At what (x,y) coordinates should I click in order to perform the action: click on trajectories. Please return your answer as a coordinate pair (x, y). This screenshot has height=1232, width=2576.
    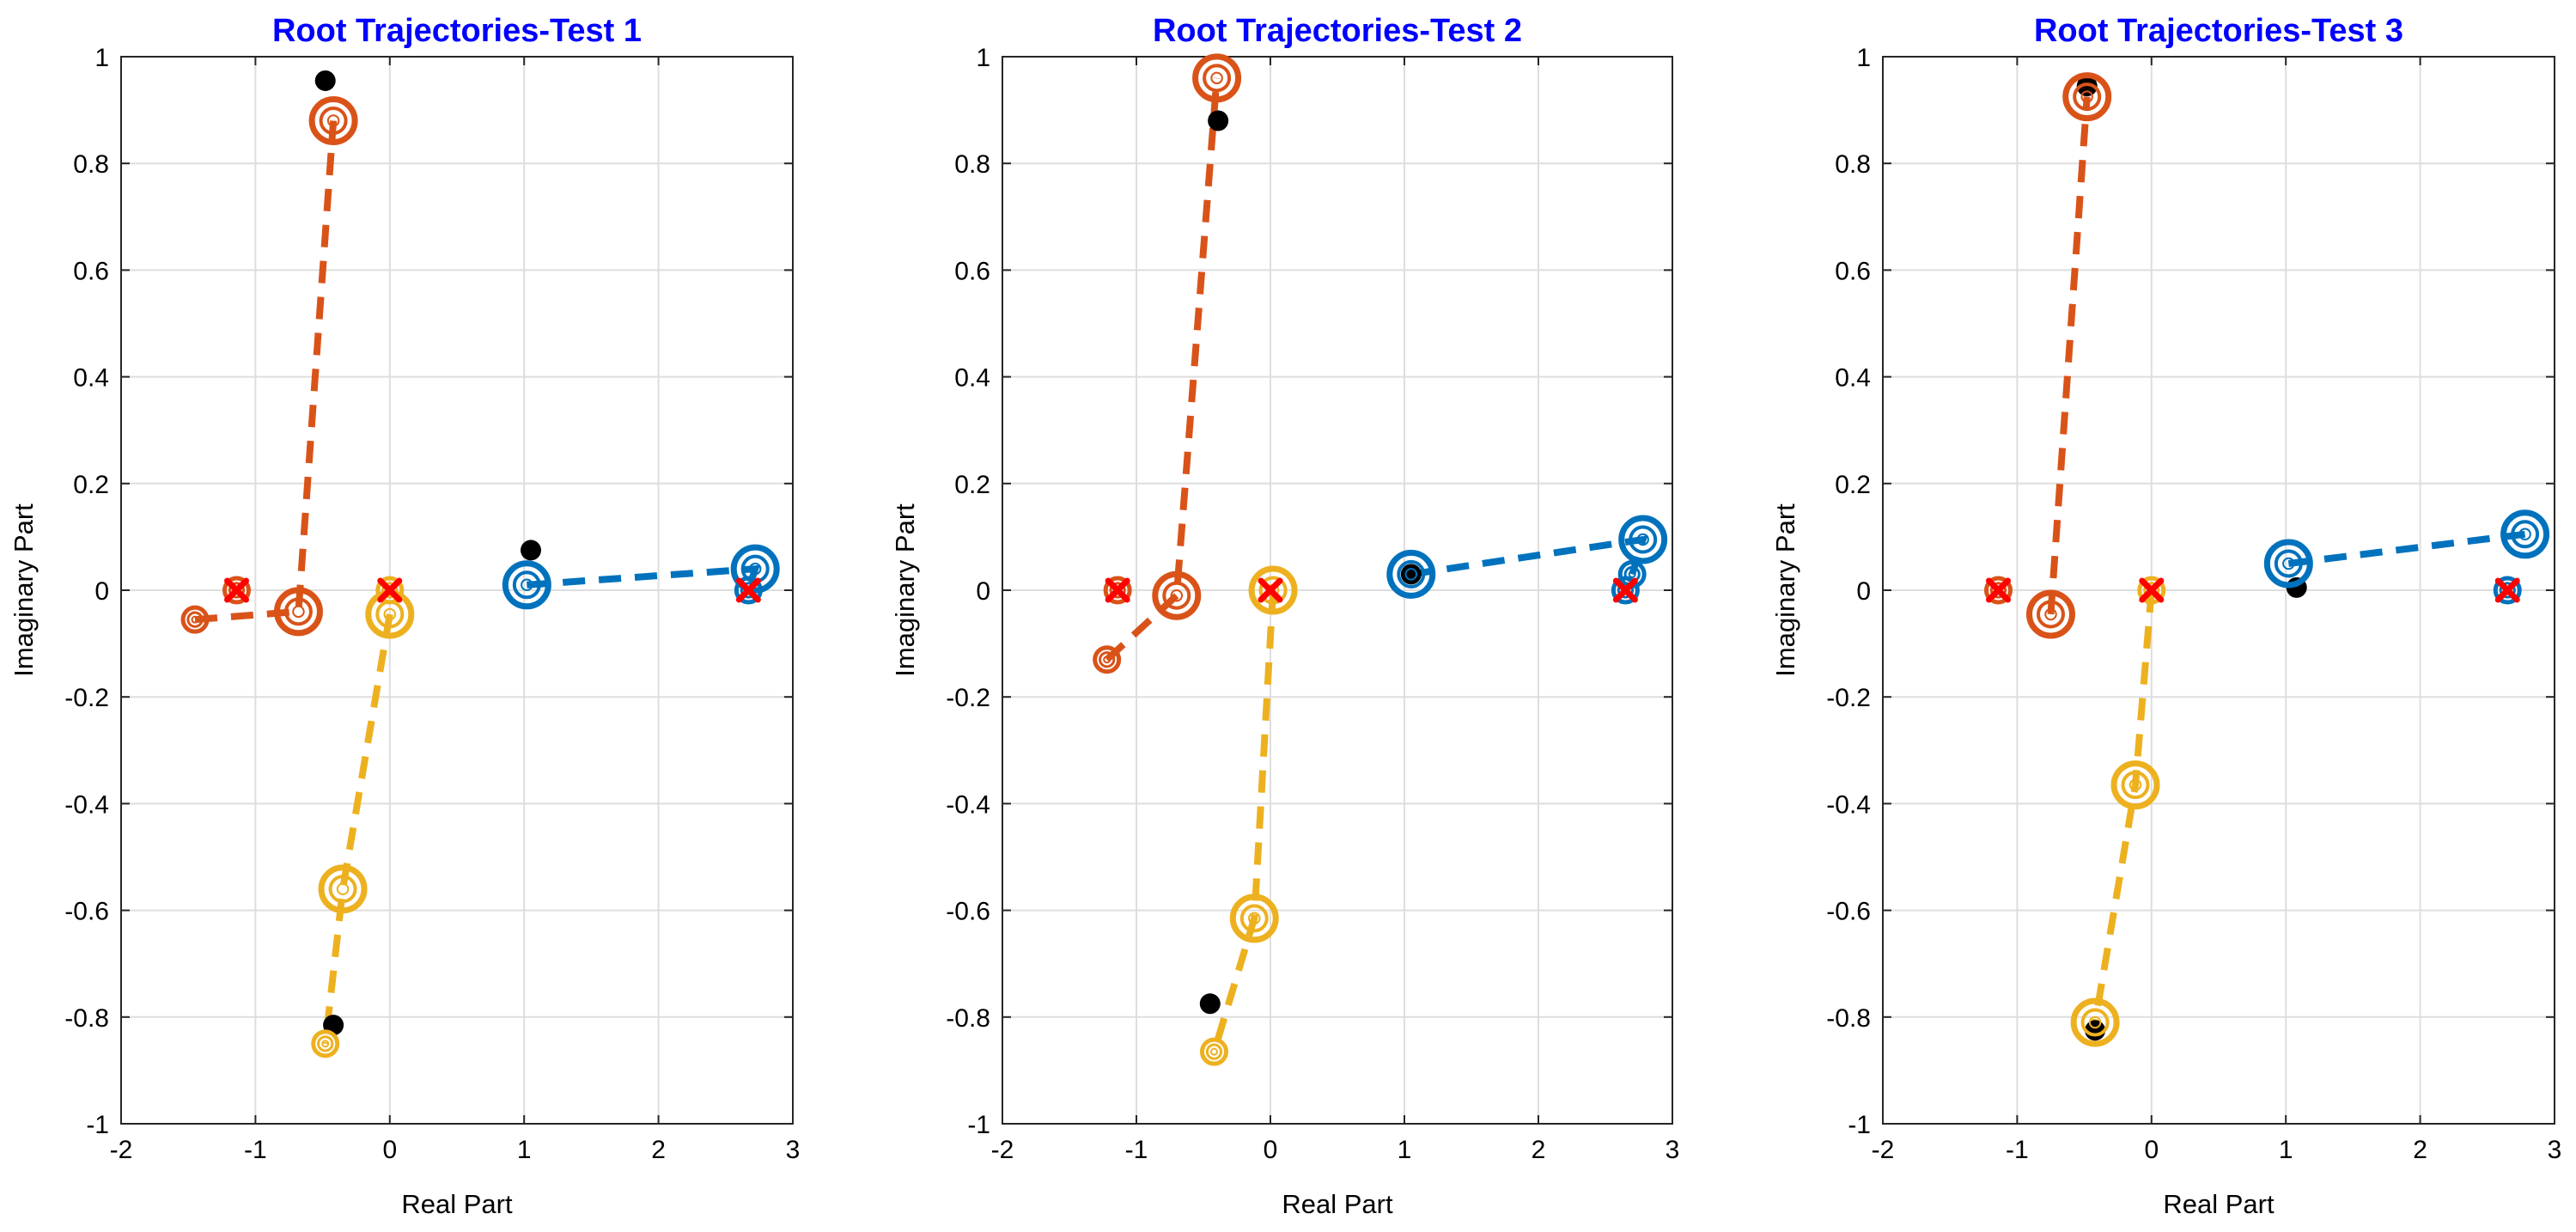
    Looking at the image, I should click on (2286, 559).